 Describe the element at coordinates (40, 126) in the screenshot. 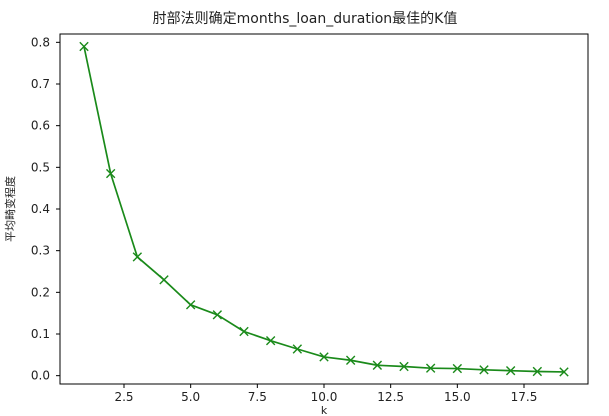

I see `y-tick-label: 0.6` at that location.